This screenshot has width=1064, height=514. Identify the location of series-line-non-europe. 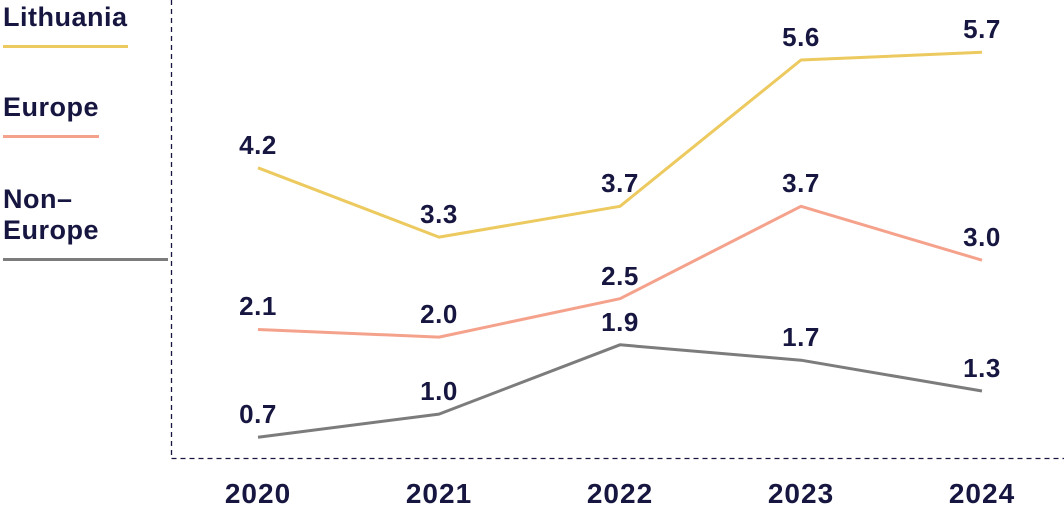
(620, 391).